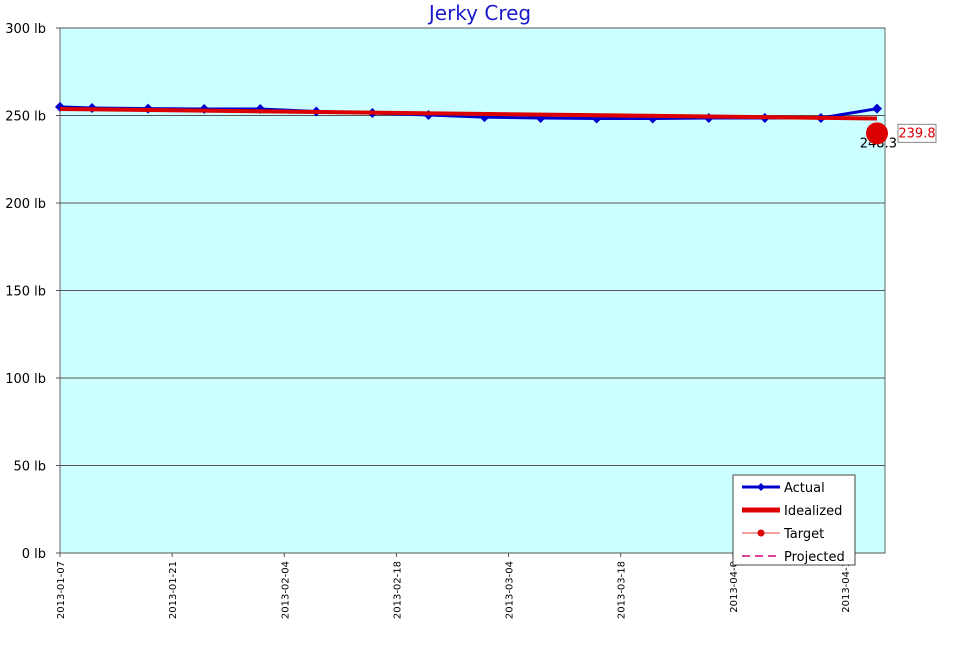 The image size is (960, 653). Describe the element at coordinates (496, 126) in the screenshot. I see `marks: 248.3239.8` at that location.